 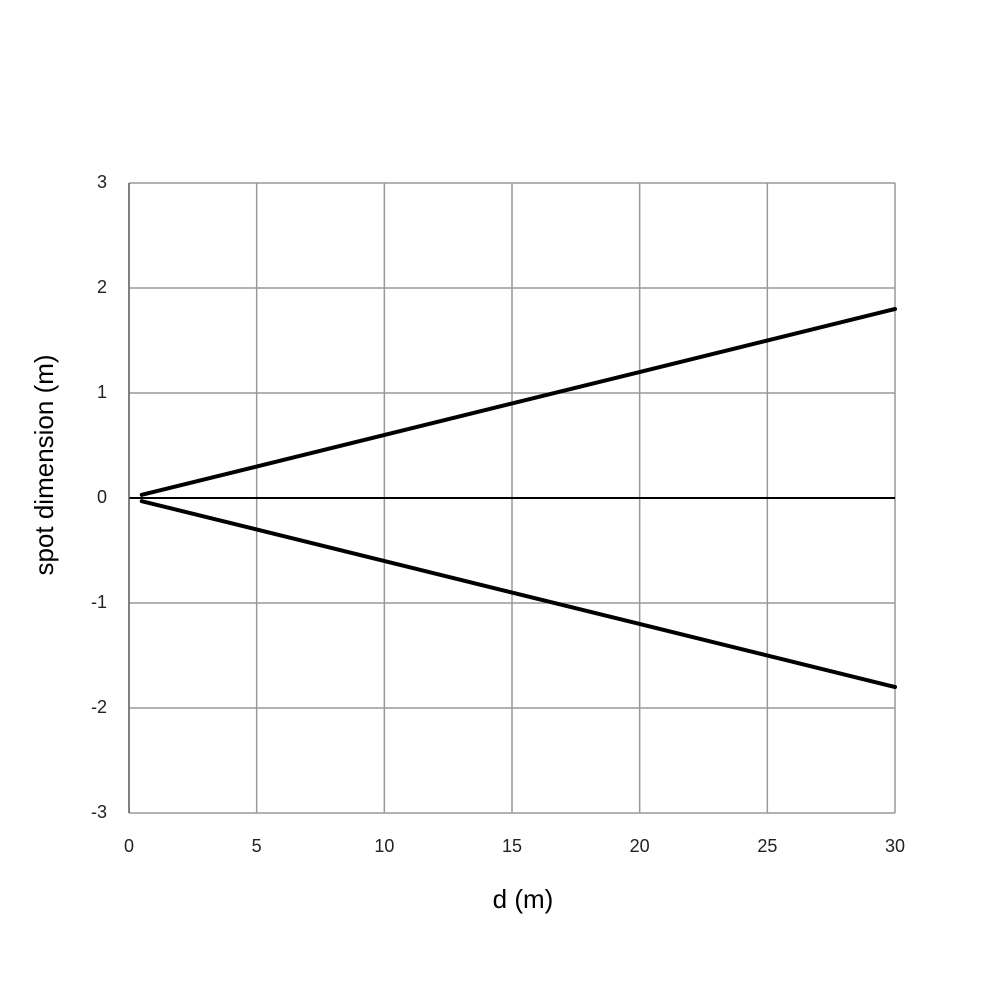 What do you see at coordinates (102, 287) in the screenshot?
I see `y-tick-label: 2` at bounding box center [102, 287].